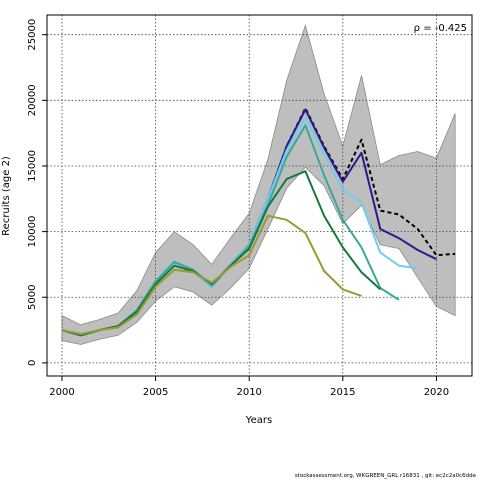 The image size is (480, 480). I want to click on y-tick-label: 20000, so click(32, 100).